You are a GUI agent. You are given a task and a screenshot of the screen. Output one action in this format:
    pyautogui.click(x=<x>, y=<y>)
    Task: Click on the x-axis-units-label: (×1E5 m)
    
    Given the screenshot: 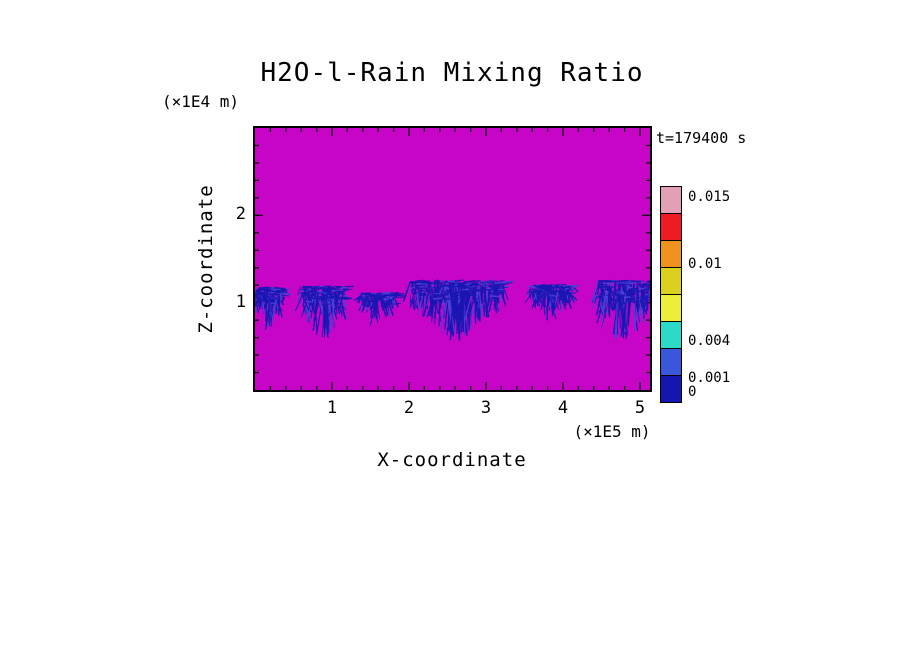 What is the action you would take?
    pyautogui.click(x=612, y=431)
    